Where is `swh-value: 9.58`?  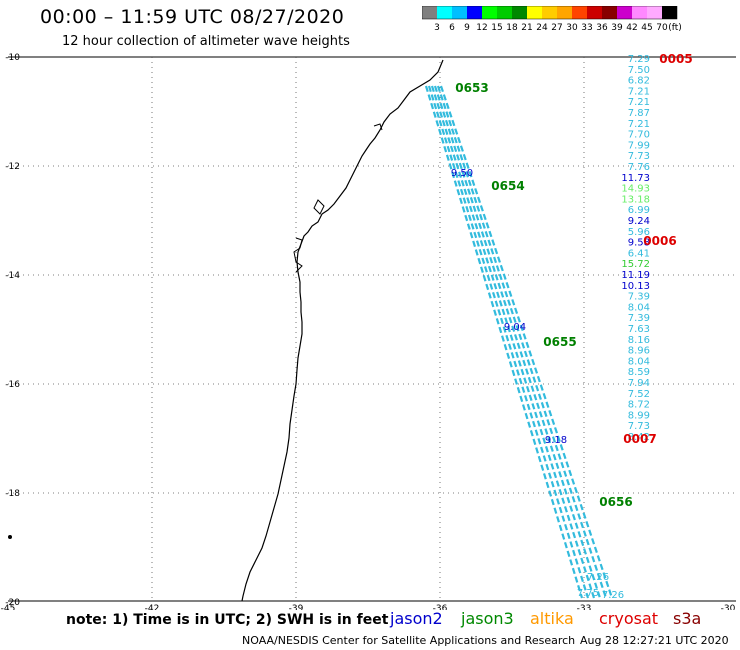 swh-value: 9.58 is located at coordinates (639, 243).